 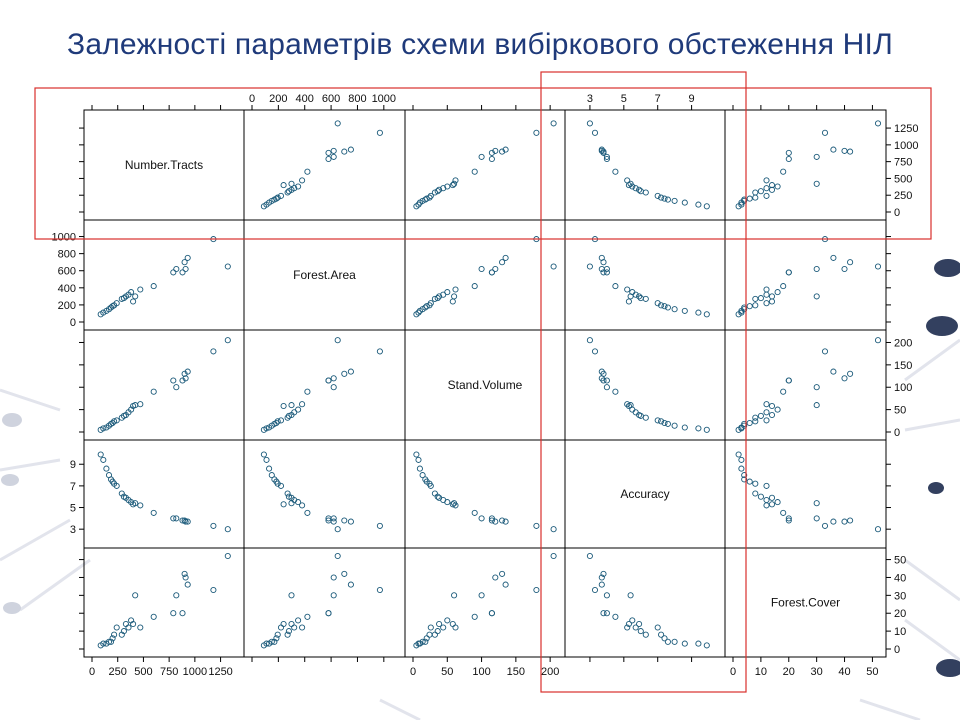 I want to click on tick-label: 250, so click(x=118, y=672).